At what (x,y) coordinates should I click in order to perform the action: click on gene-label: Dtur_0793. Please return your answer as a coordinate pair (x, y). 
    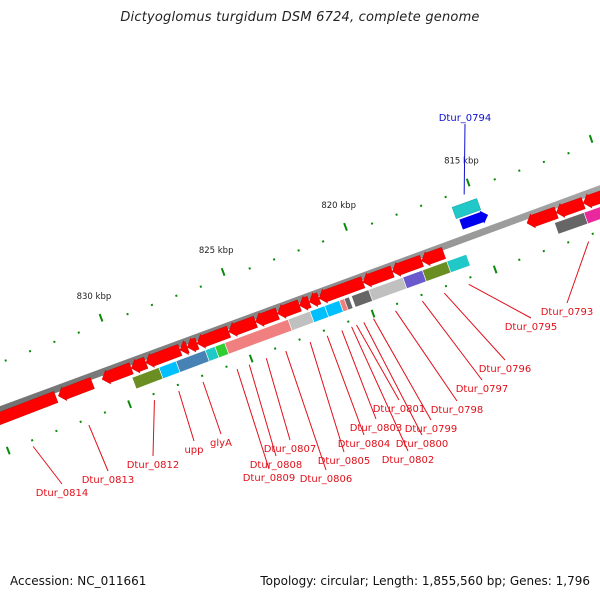
    Looking at the image, I should click on (567, 312).